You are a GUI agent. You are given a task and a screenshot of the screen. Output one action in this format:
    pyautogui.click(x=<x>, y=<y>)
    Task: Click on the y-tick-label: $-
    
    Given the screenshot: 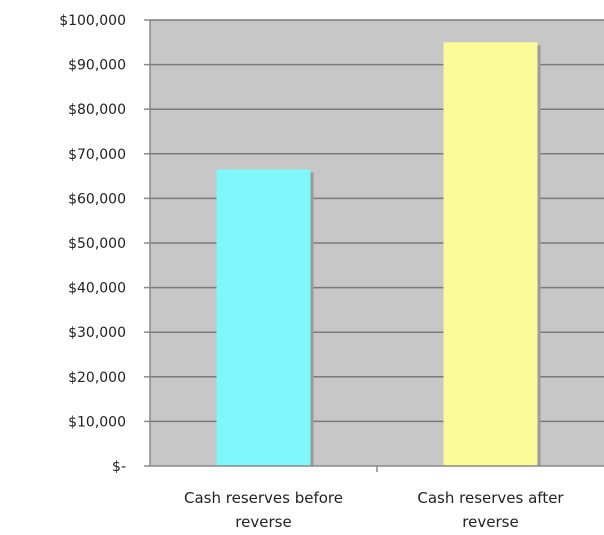 What is the action you would take?
    pyautogui.click(x=119, y=467)
    